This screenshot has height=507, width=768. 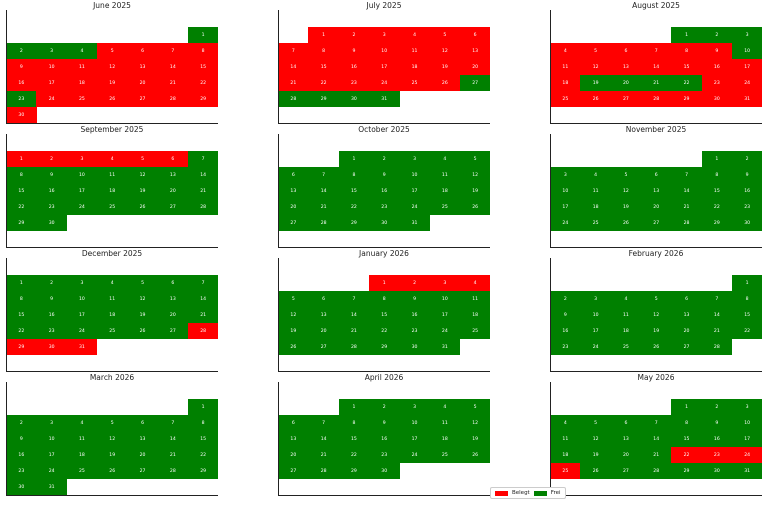 What do you see at coordinates (512, 493) in the screenshot?
I see `legend-item-belegt: Belegt` at bounding box center [512, 493].